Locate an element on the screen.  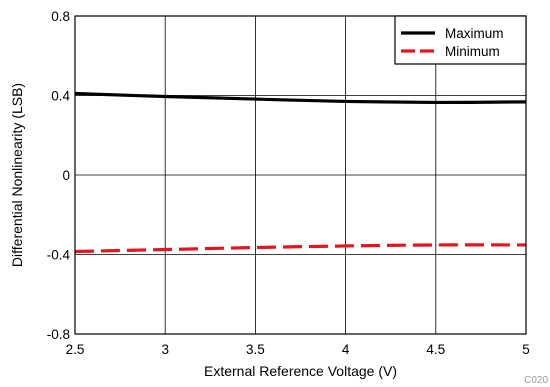
legend-box is located at coordinates (460, 40).